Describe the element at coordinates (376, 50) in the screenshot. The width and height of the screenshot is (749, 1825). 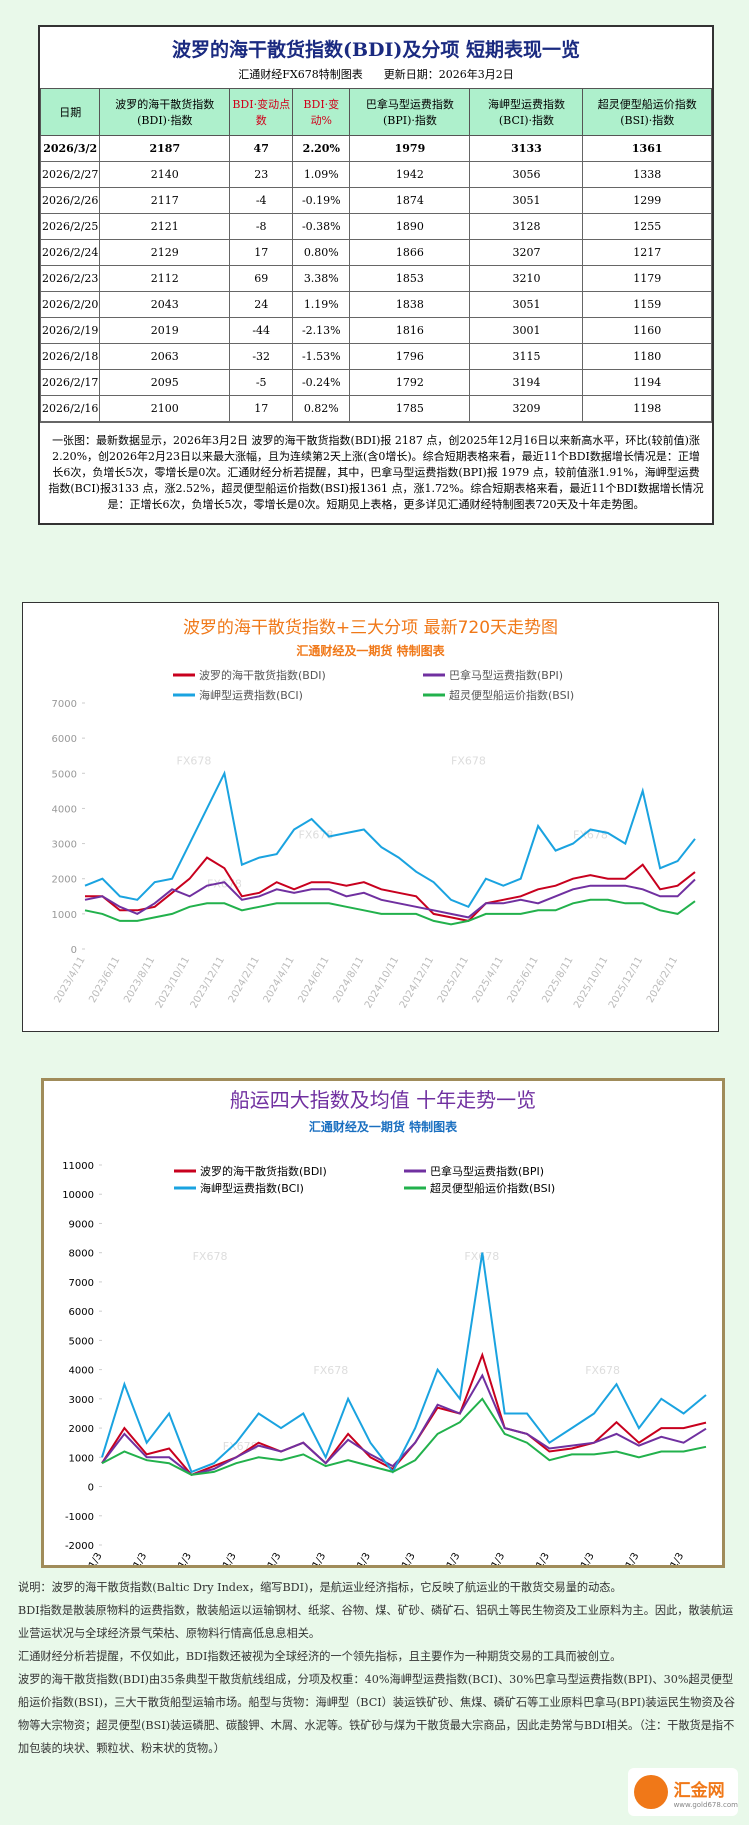
I see `table-title: 波罗的海干散货指数(BDI)及分项 短期表现一览` at that location.